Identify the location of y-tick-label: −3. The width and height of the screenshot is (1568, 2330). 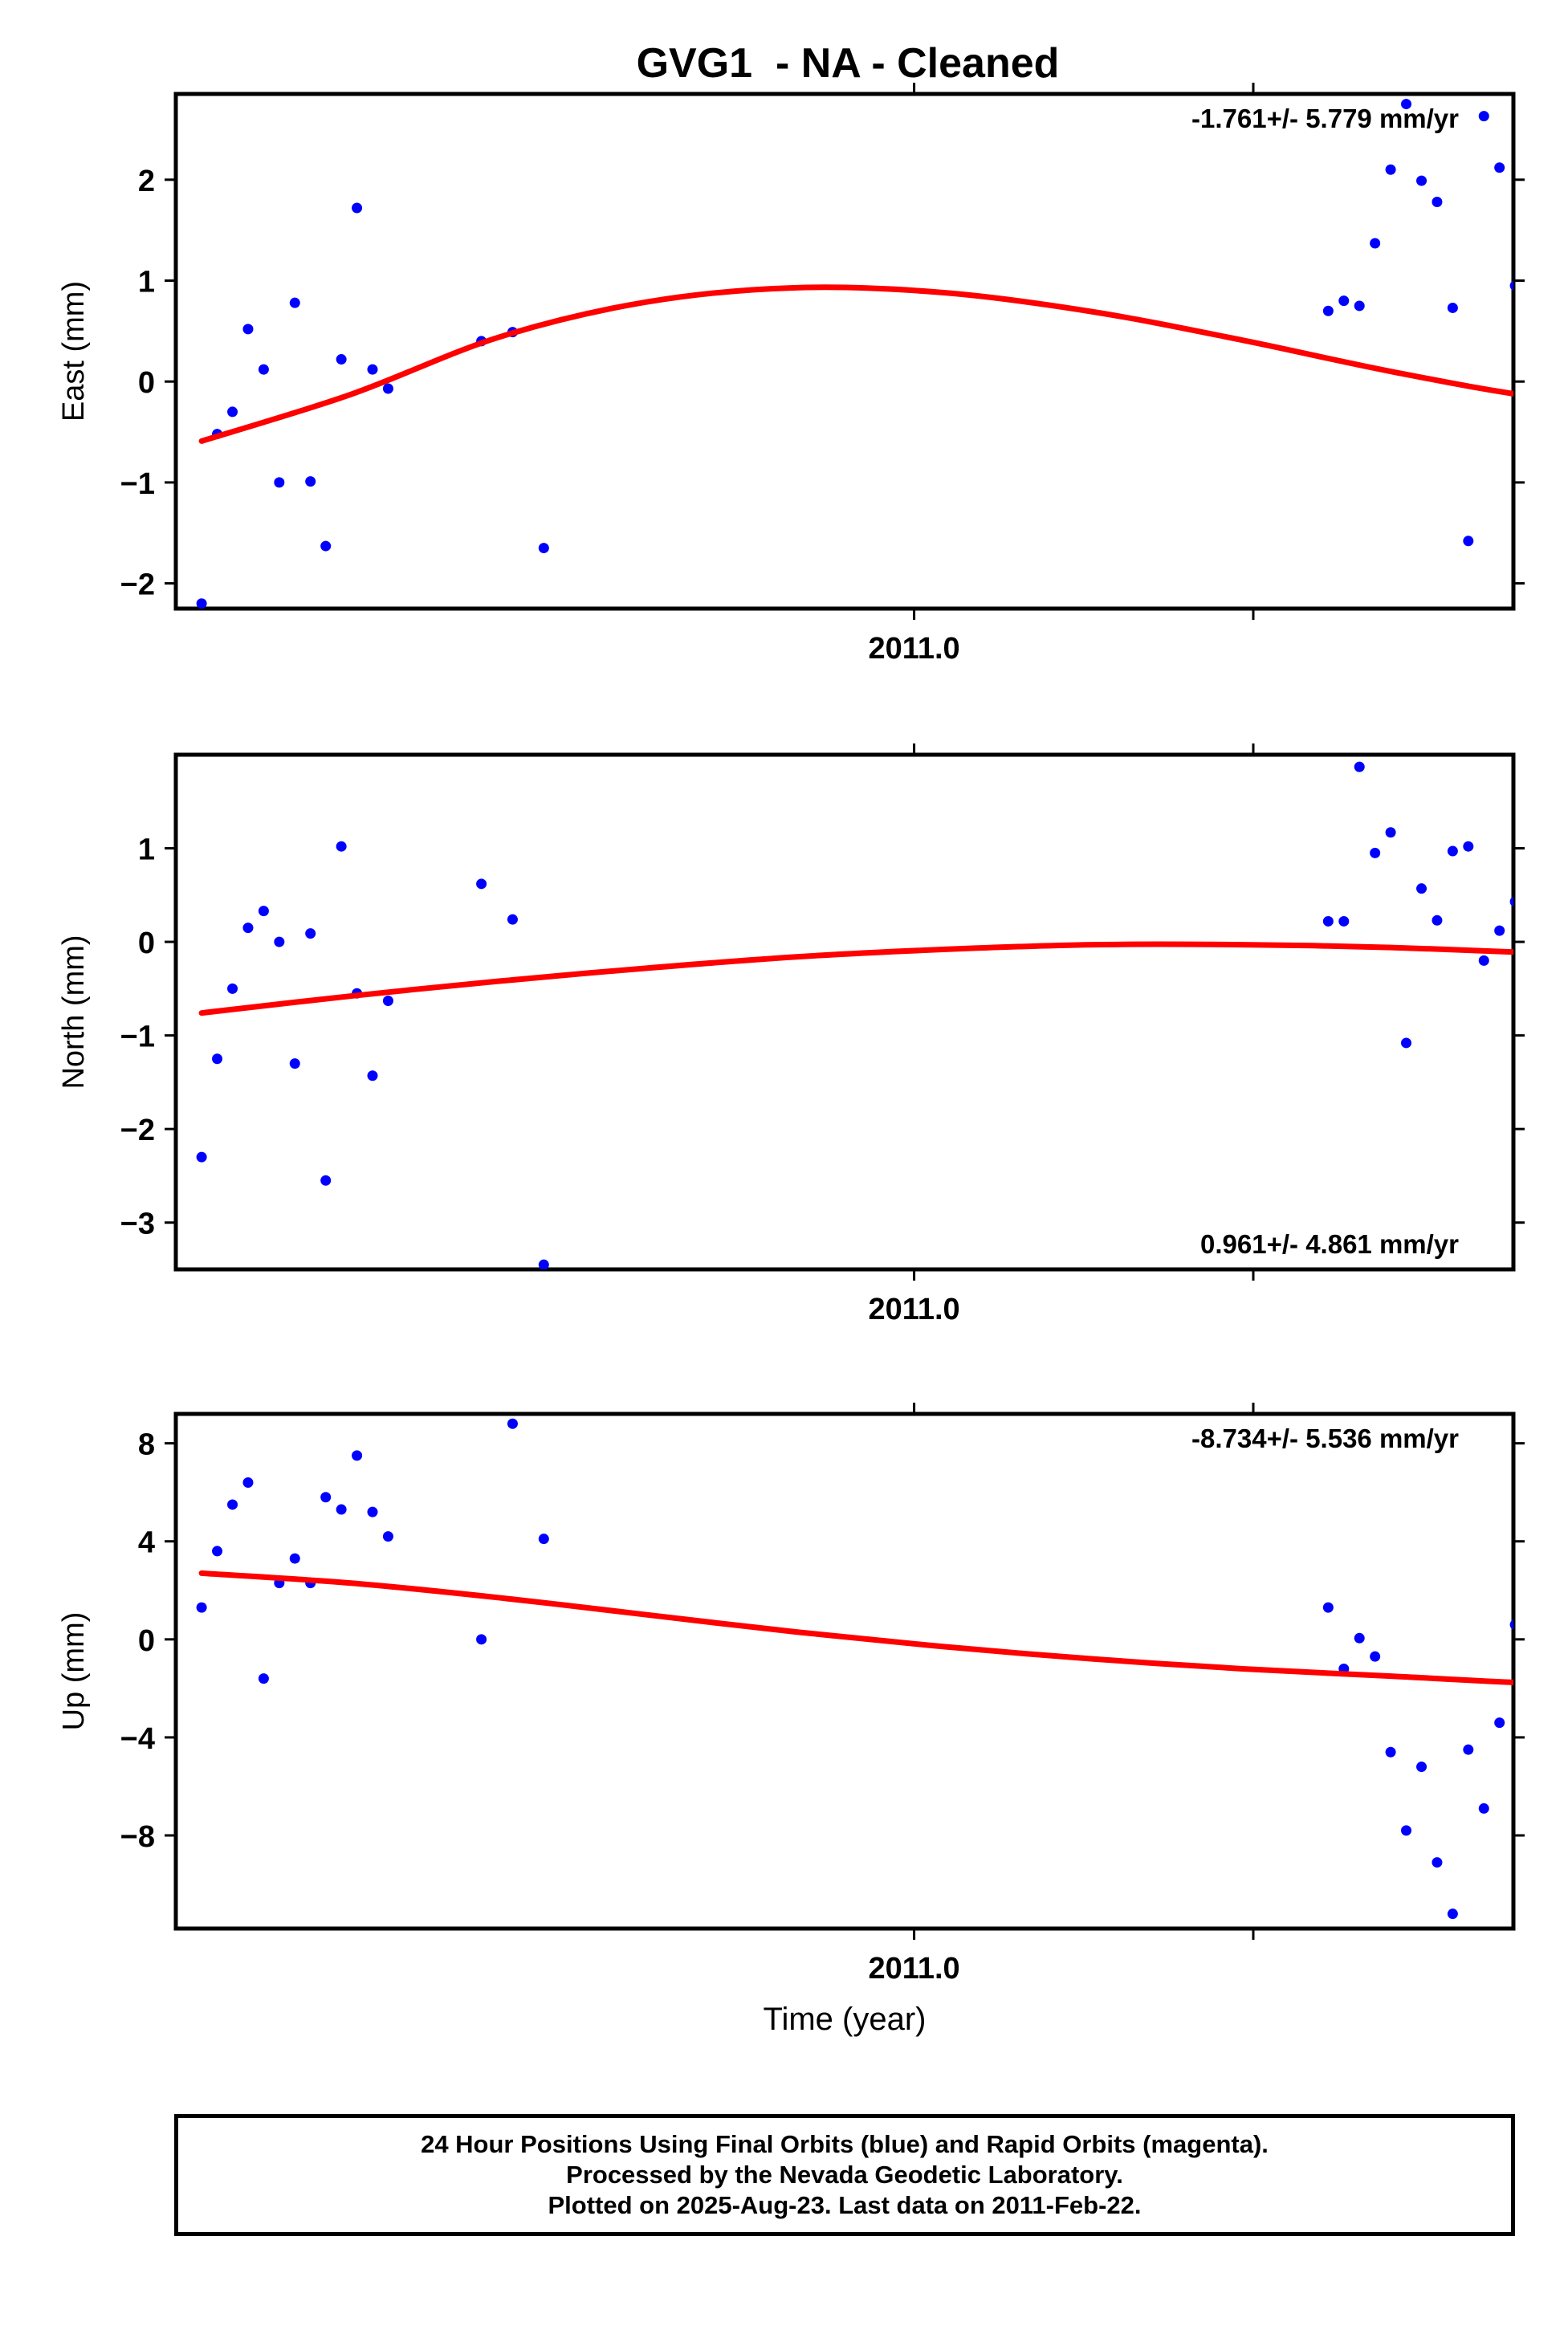
(137, 1224).